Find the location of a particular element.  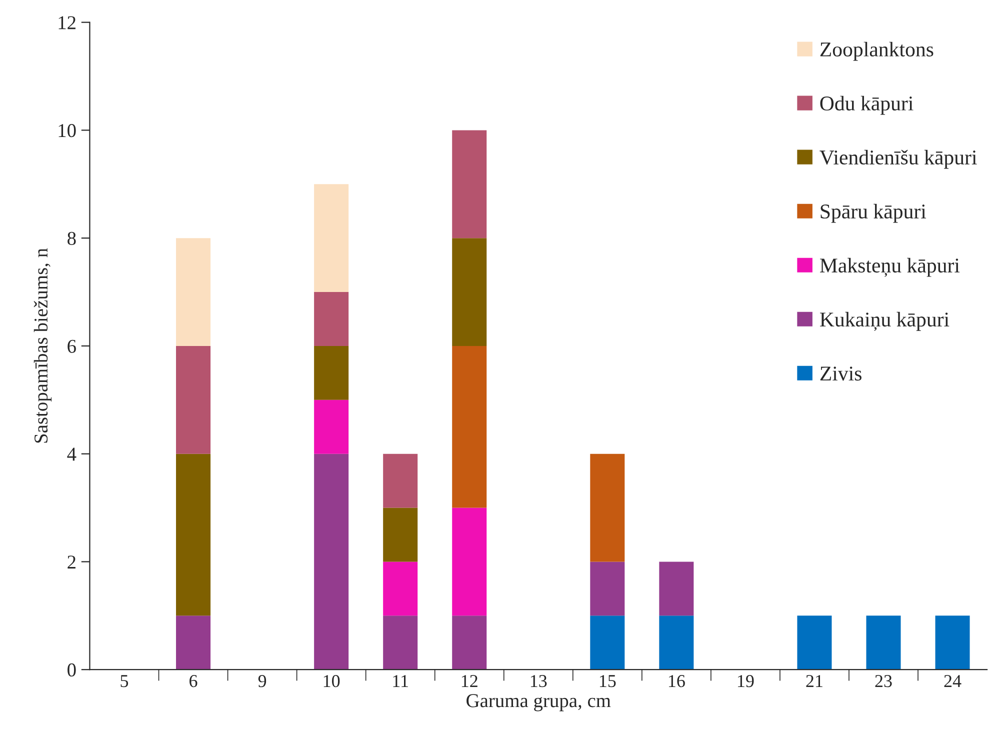

x-tick-label: 5 is located at coordinates (124, 681).